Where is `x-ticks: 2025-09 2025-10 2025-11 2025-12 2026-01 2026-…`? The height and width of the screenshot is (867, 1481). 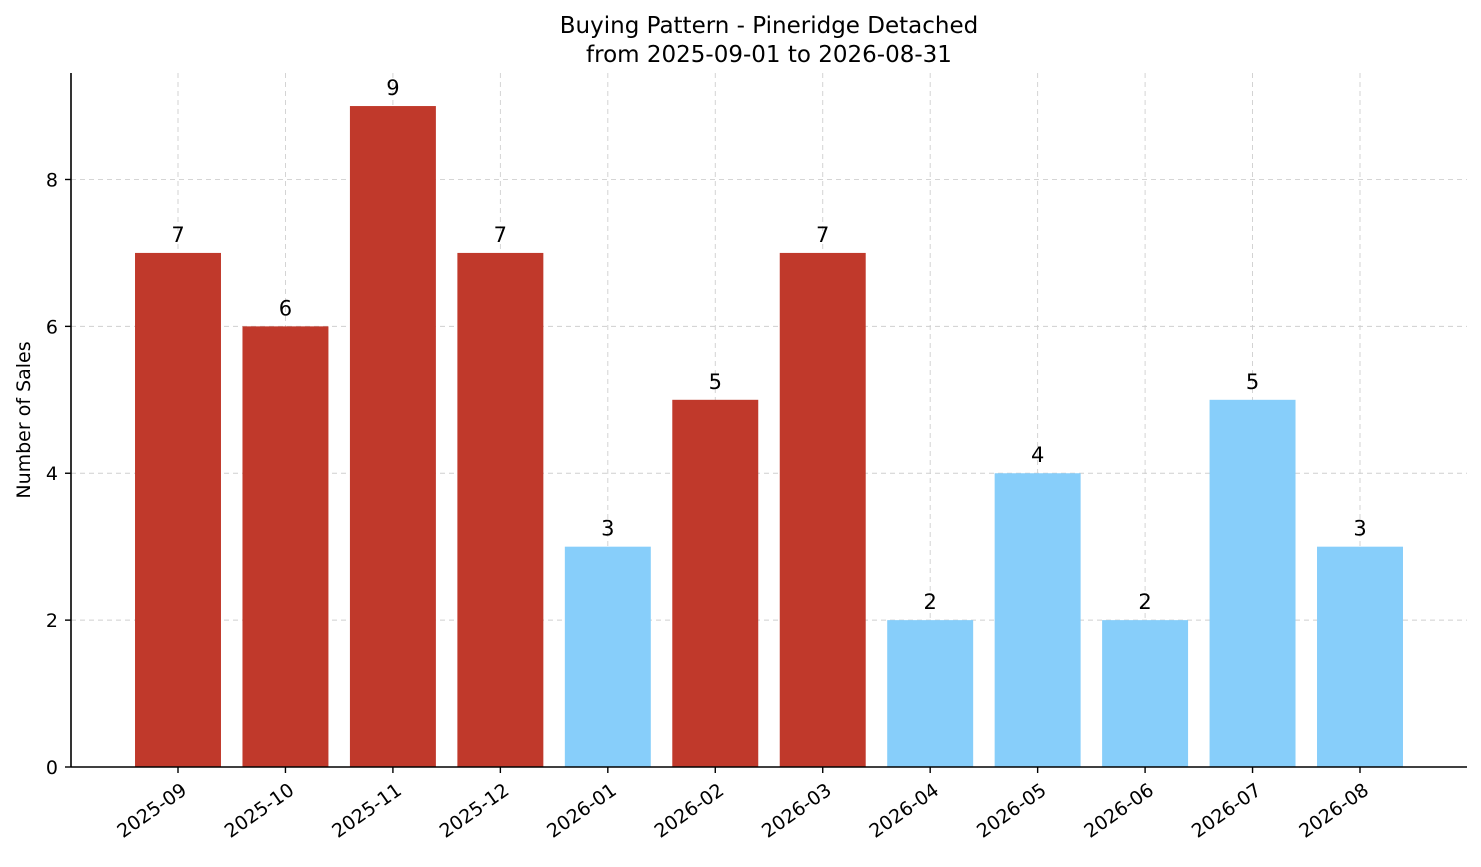
x-ticks: 2025-09 2025-10 2025-11 2025-12 2026-01 2026-… is located at coordinates (743, 805).